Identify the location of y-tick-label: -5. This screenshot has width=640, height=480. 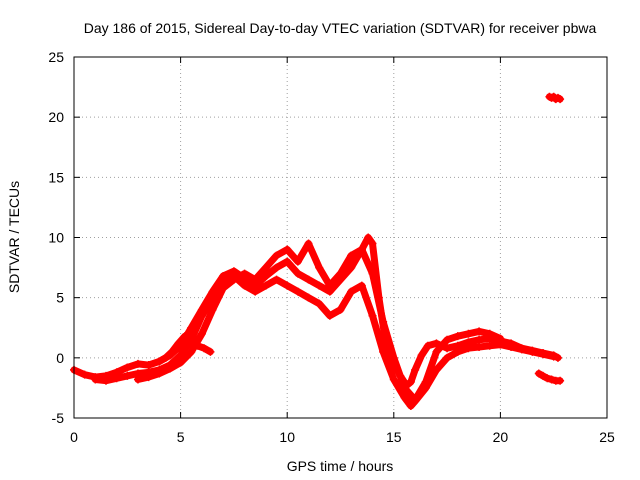
(58, 418).